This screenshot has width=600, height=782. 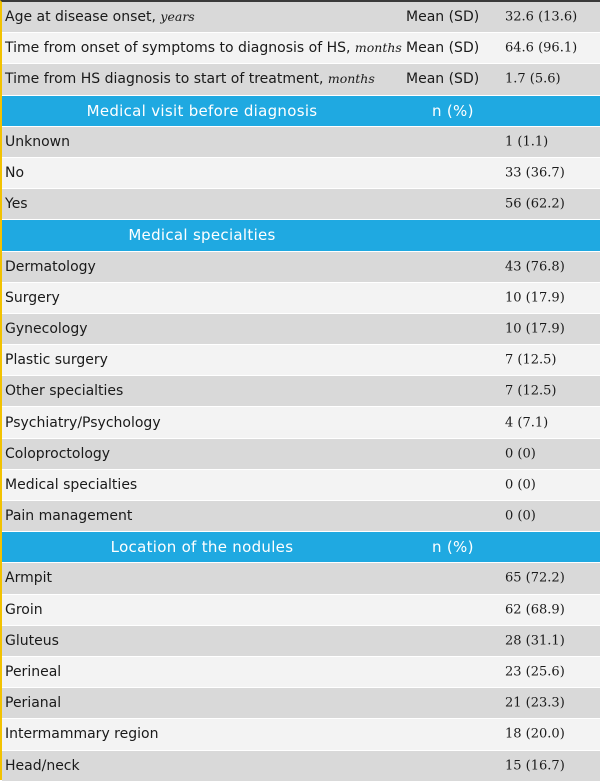 I want to click on row-label: Medical specialties, so click(x=71, y=485).